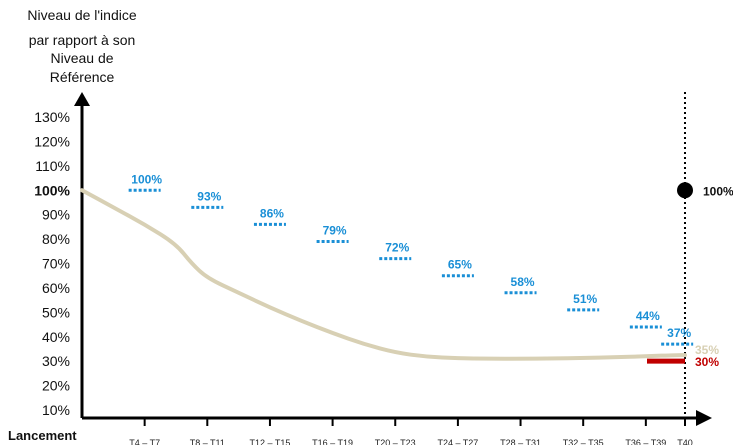 The image size is (733, 445). I want to click on end-marker-label: 35%, so click(707, 350).